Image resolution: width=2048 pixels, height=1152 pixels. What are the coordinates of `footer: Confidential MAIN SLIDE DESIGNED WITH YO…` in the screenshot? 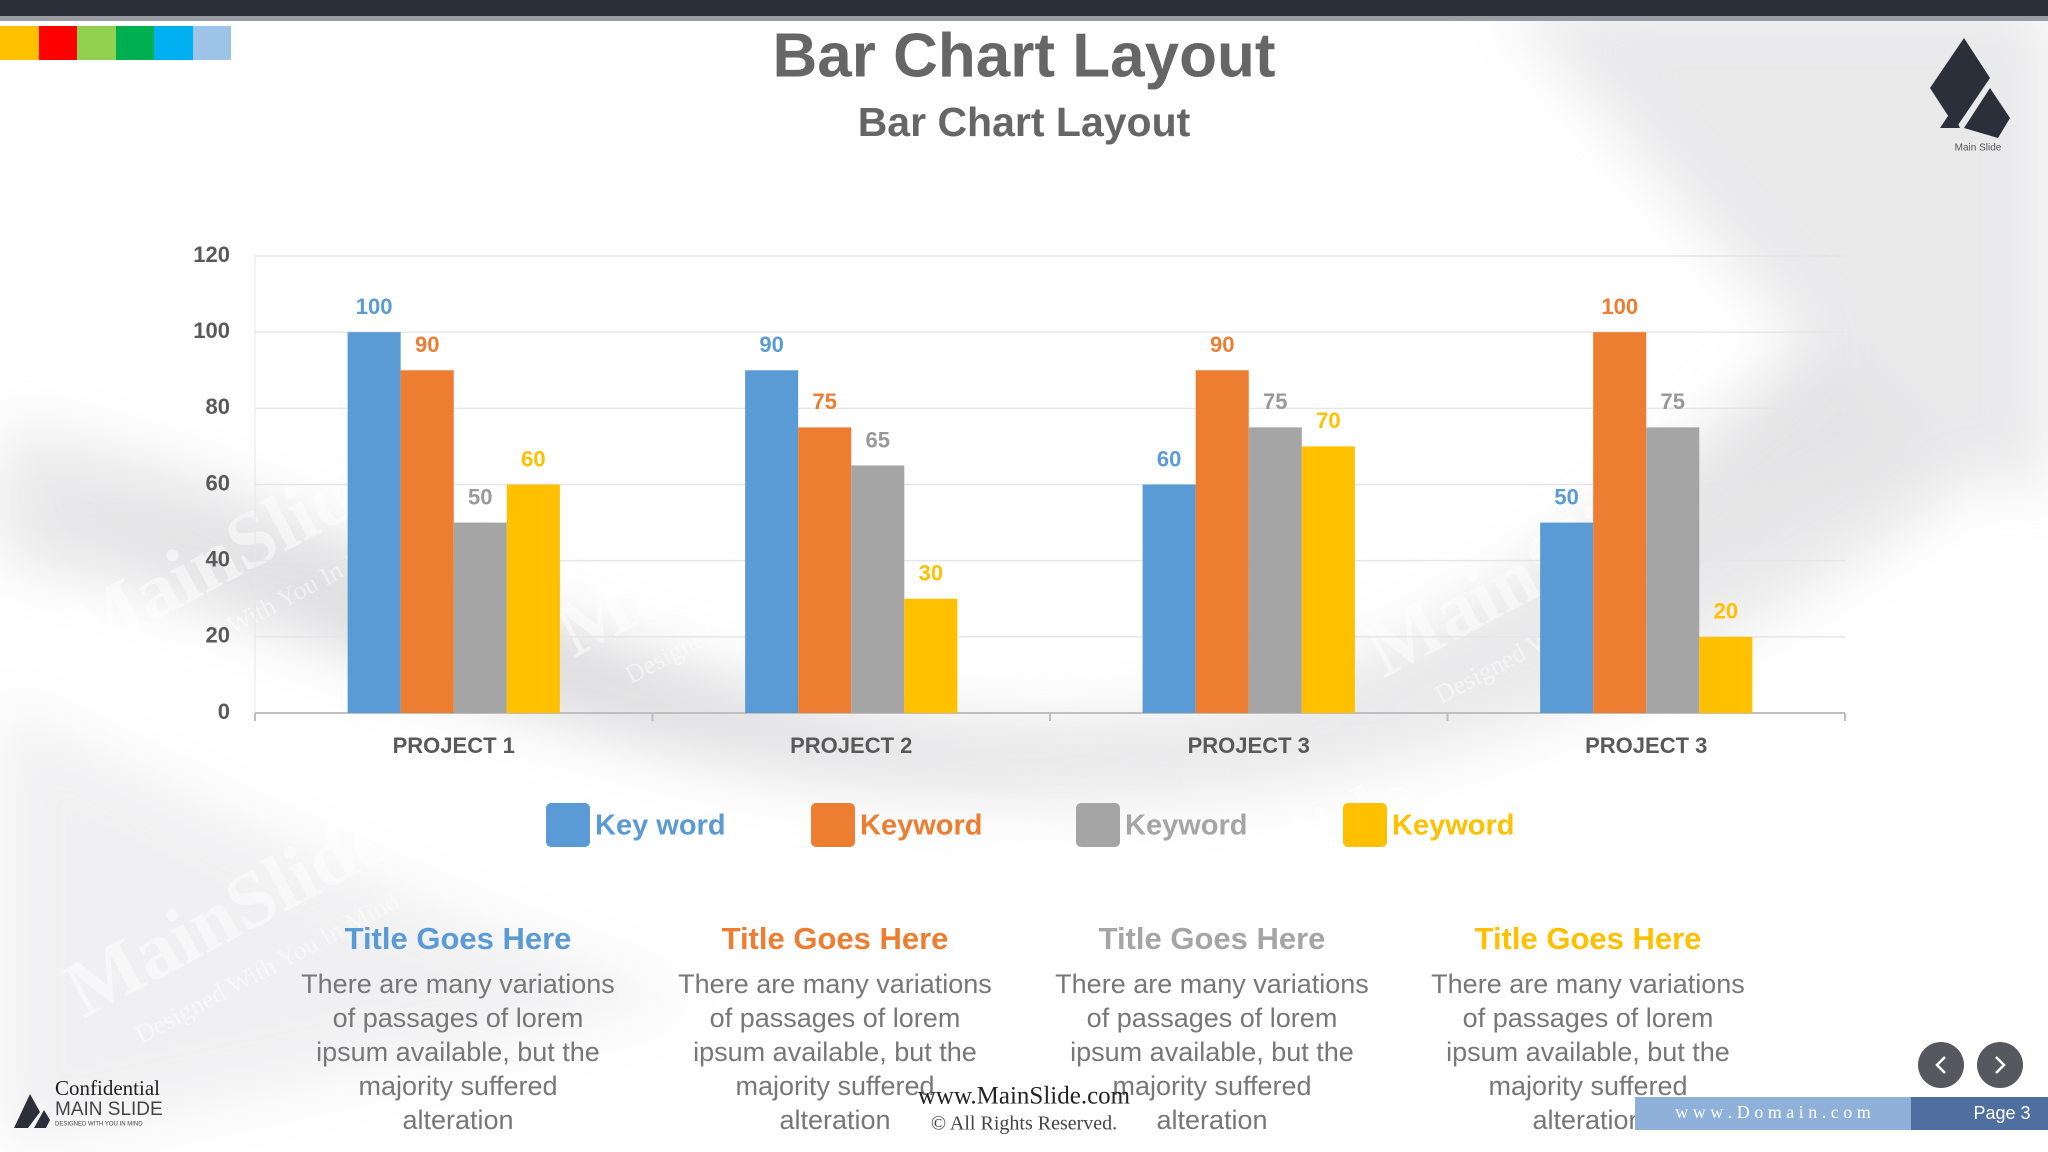 It's located at (1031, 1105).